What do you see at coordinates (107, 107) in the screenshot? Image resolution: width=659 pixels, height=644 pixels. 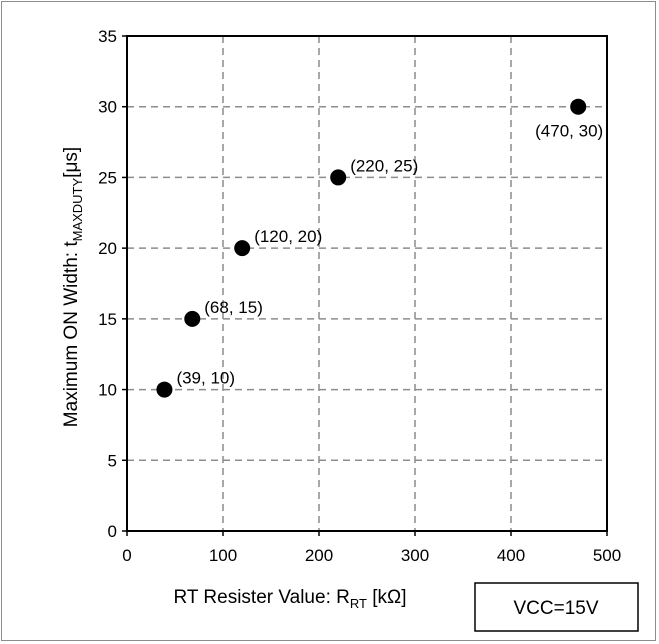 I see `y-tick-label: 30` at bounding box center [107, 107].